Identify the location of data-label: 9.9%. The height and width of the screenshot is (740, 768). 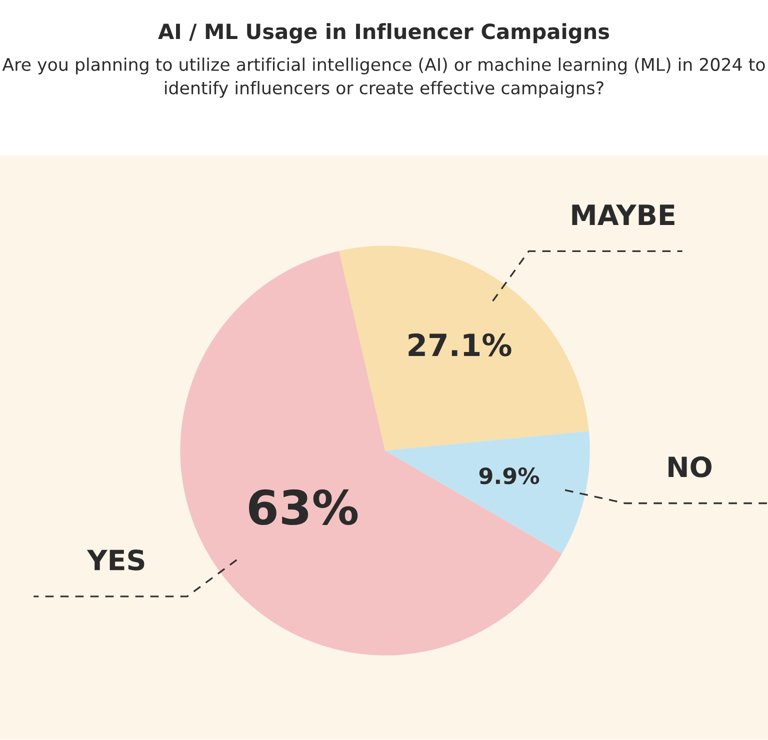
(509, 475).